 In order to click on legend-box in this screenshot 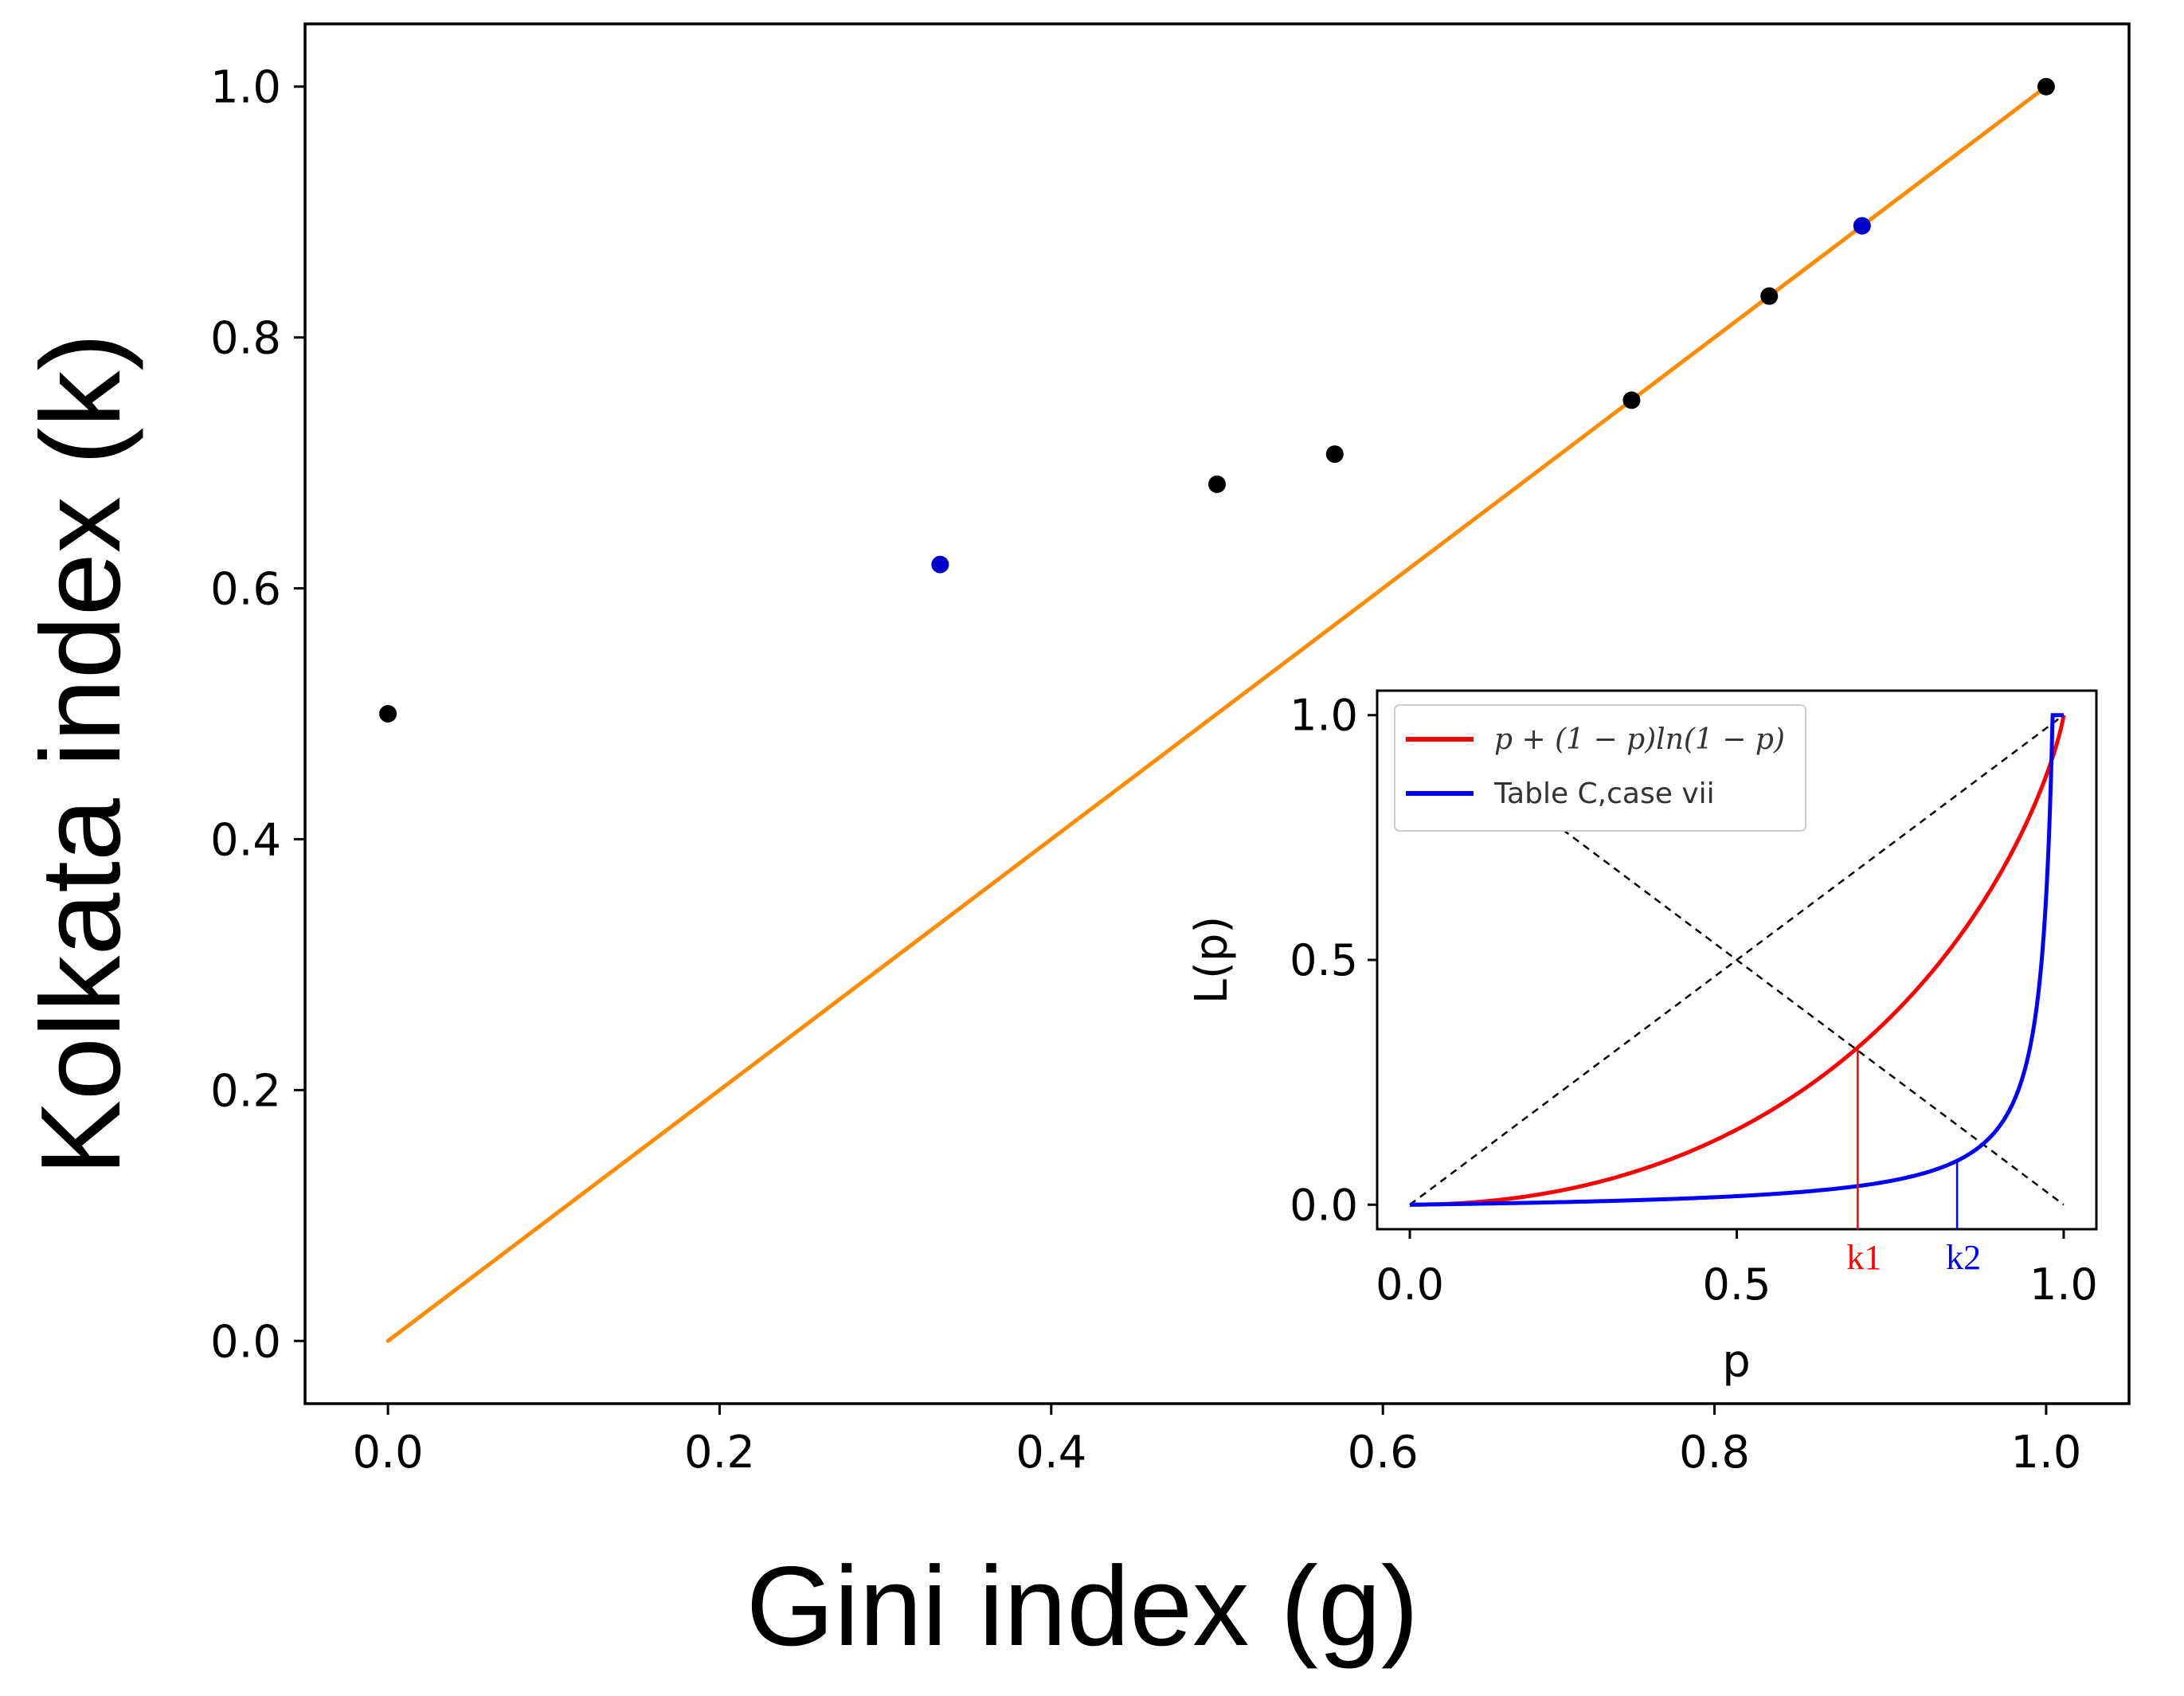, I will do `click(1600, 768)`.